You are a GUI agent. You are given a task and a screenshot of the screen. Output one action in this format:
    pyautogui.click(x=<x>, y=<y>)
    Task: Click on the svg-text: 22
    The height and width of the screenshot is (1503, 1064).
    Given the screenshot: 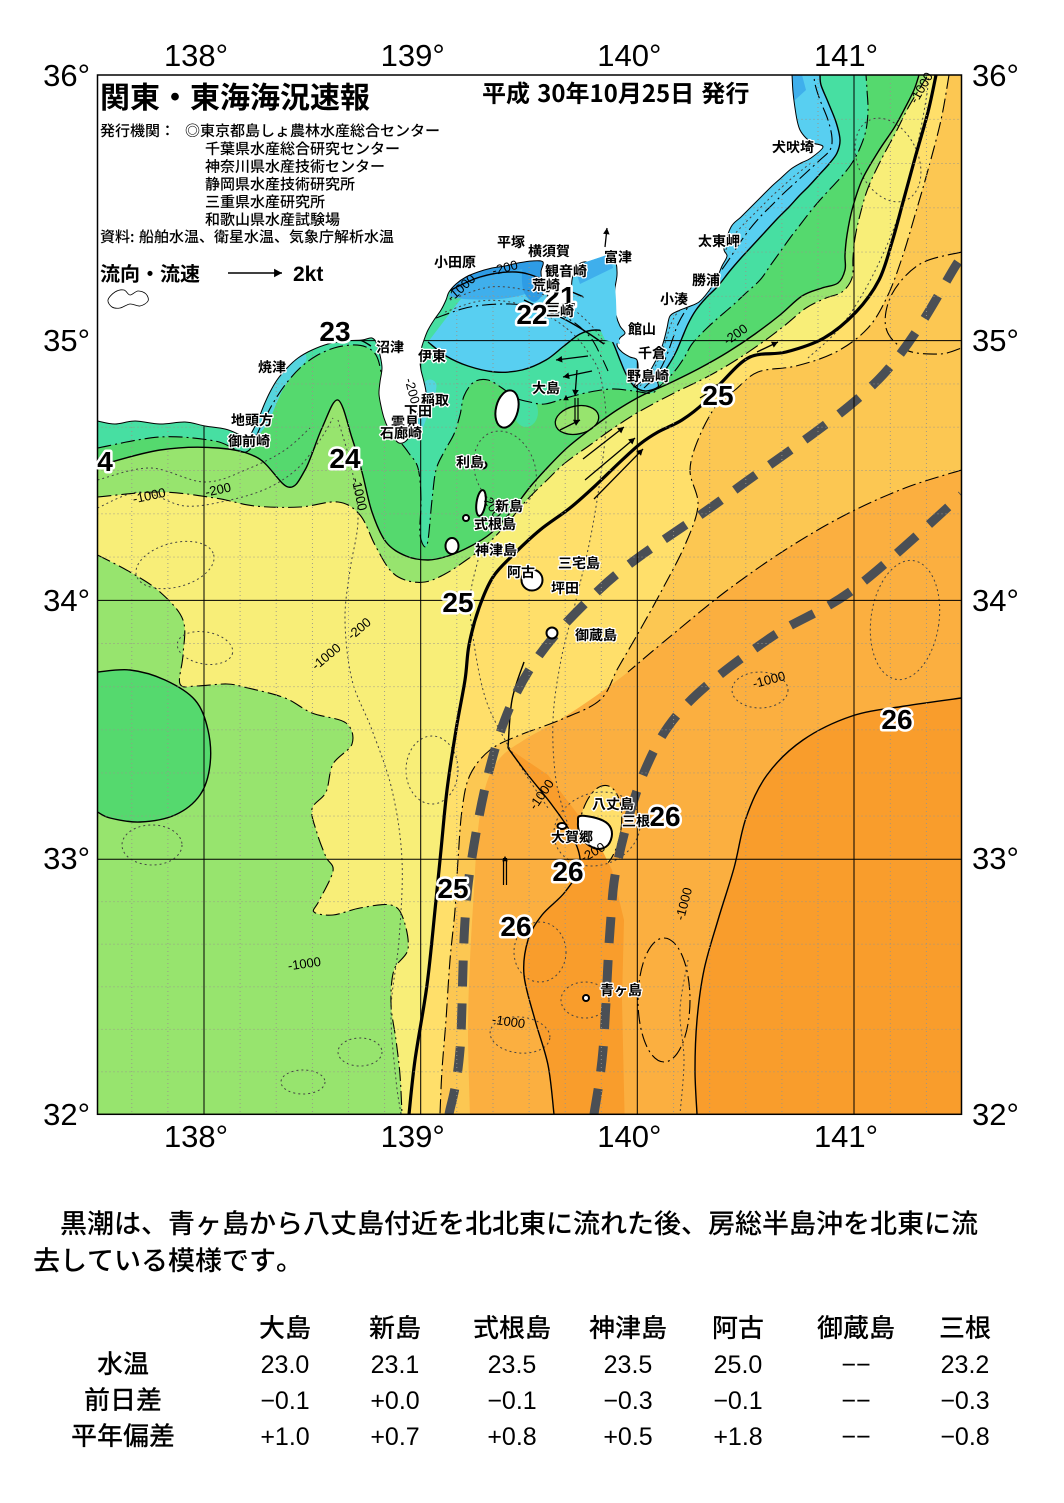 What is the action you would take?
    pyautogui.click(x=531, y=314)
    